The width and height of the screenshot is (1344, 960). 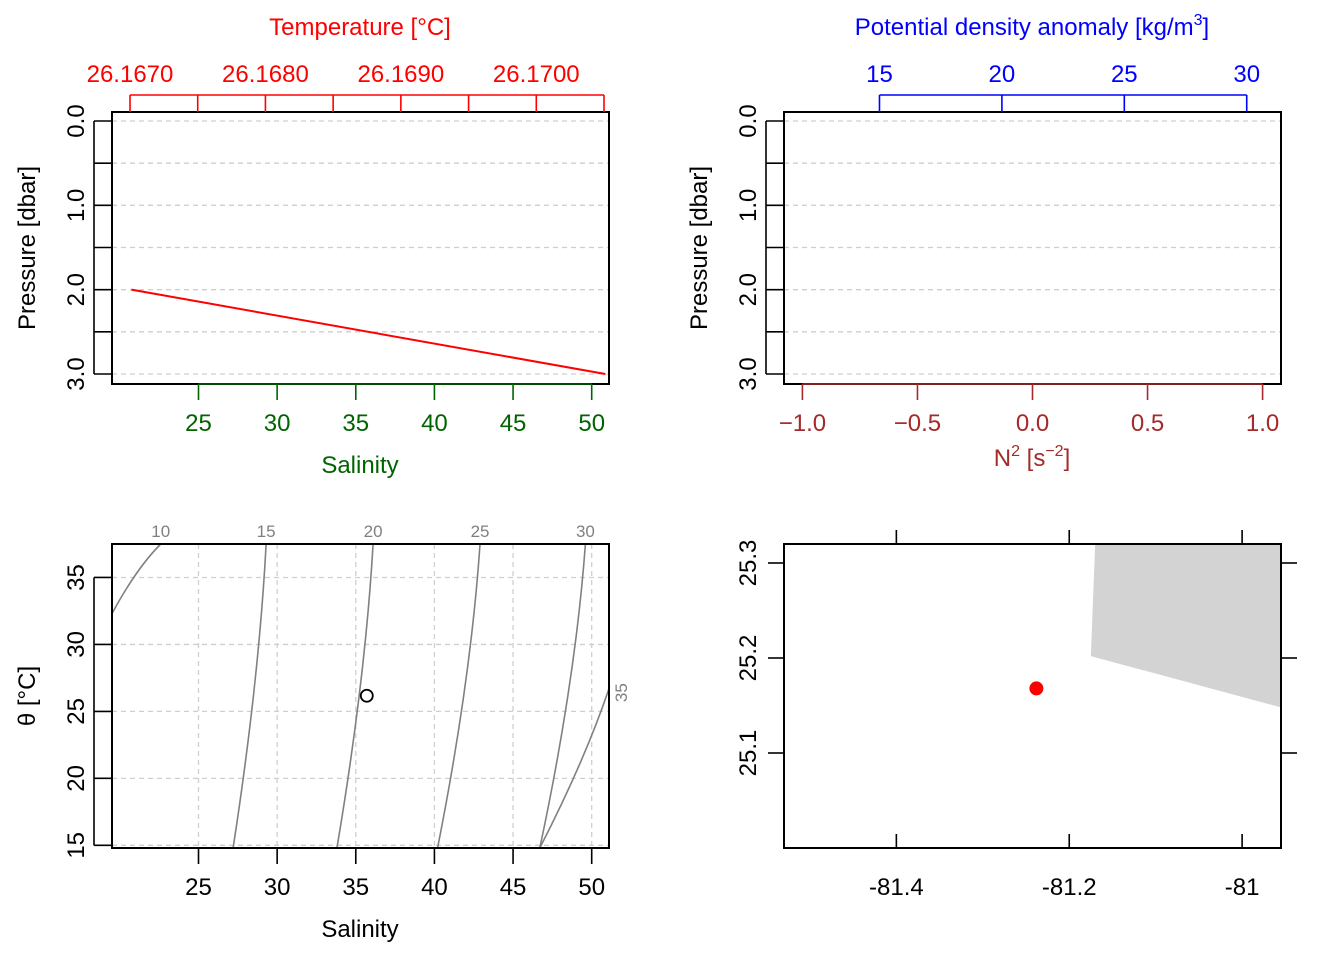 What do you see at coordinates (359, 465) in the screenshot?
I see `bottom-axis-title: Salinity` at bounding box center [359, 465].